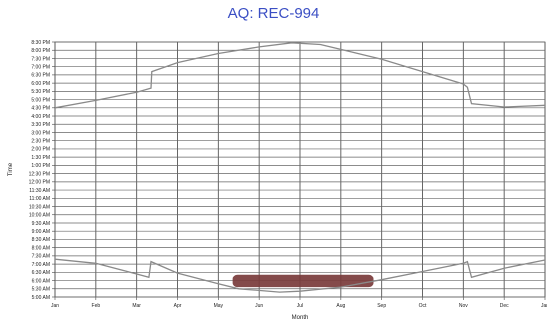  What do you see at coordinates (504, 306) in the screenshot?
I see `x-tick-label: Dec` at bounding box center [504, 306].